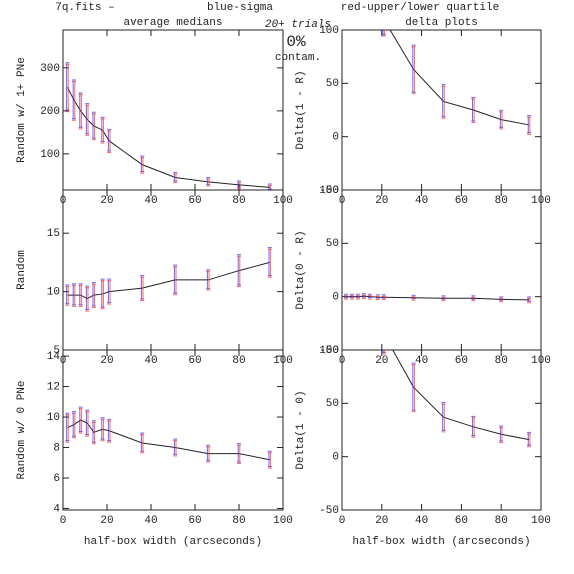 The image size is (574, 574). I want to click on y-tick-label: 8, so click(56, 448).